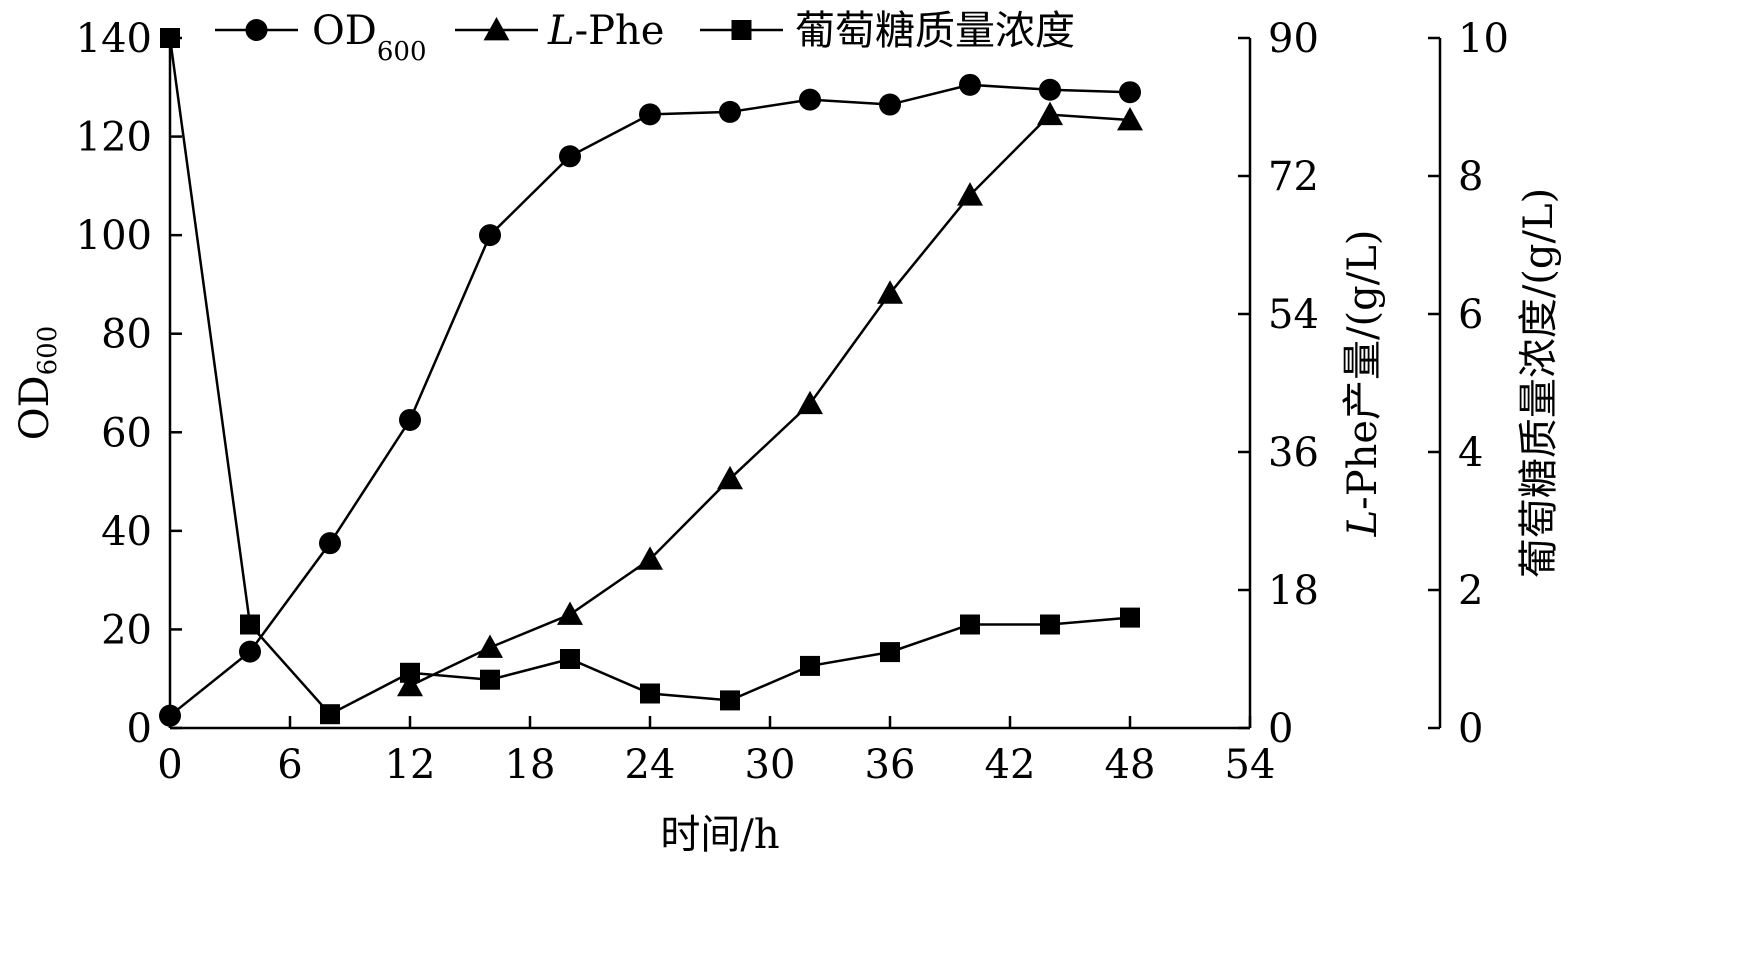 The height and width of the screenshot is (953, 1756). I want to click on x-tick-label: 42, so click(1010, 765).